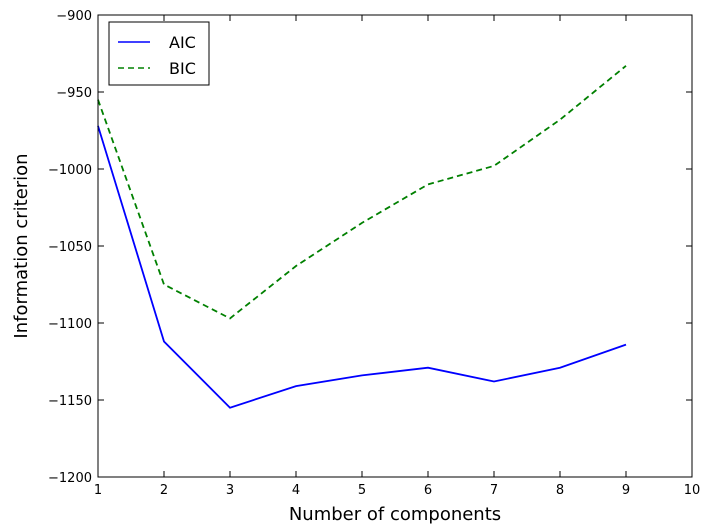 This screenshot has height=524, width=703. I want to click on x-tick-label: 3, so click(230, 490).